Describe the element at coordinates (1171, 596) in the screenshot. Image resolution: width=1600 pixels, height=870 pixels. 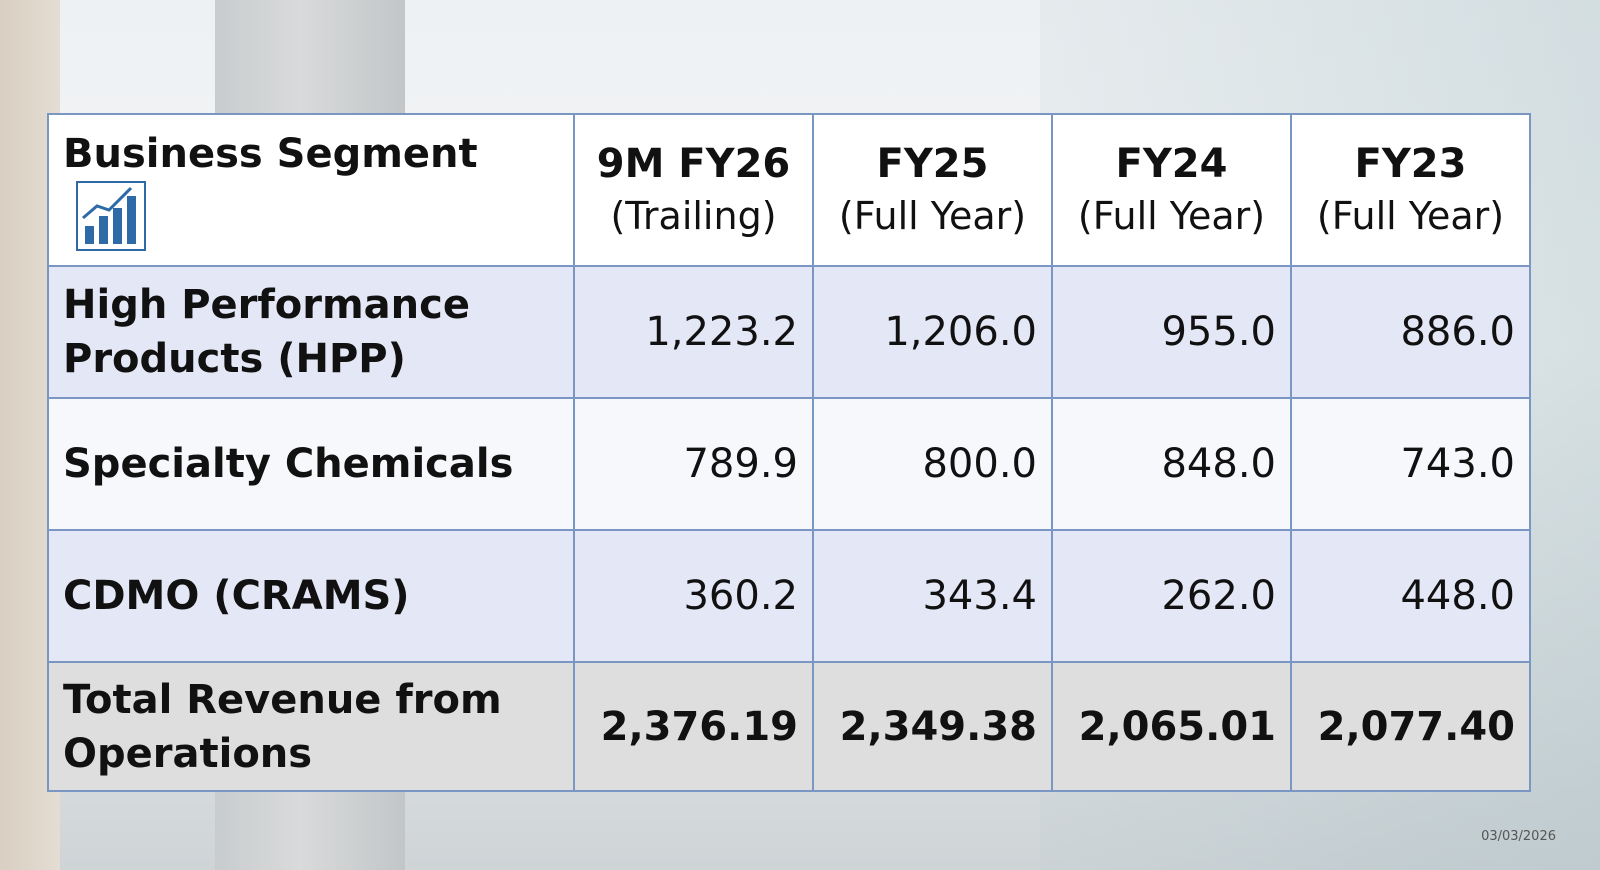
I see `value-cell: 262.0` at that location.